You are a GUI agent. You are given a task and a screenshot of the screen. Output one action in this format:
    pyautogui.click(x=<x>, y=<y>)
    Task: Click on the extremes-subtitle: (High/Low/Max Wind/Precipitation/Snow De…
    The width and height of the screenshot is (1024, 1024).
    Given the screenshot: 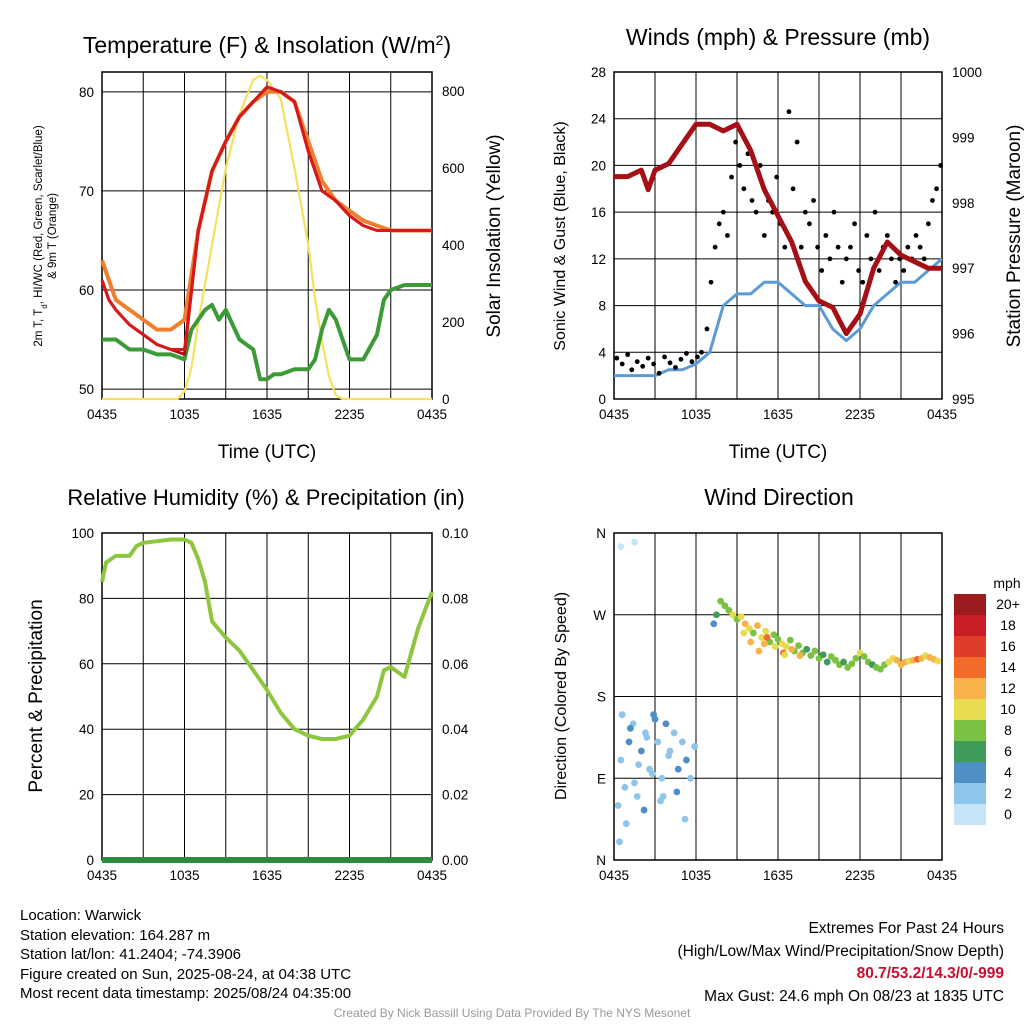 What is the action you would take?
    pyautogui.click(x=841, y=951)
    